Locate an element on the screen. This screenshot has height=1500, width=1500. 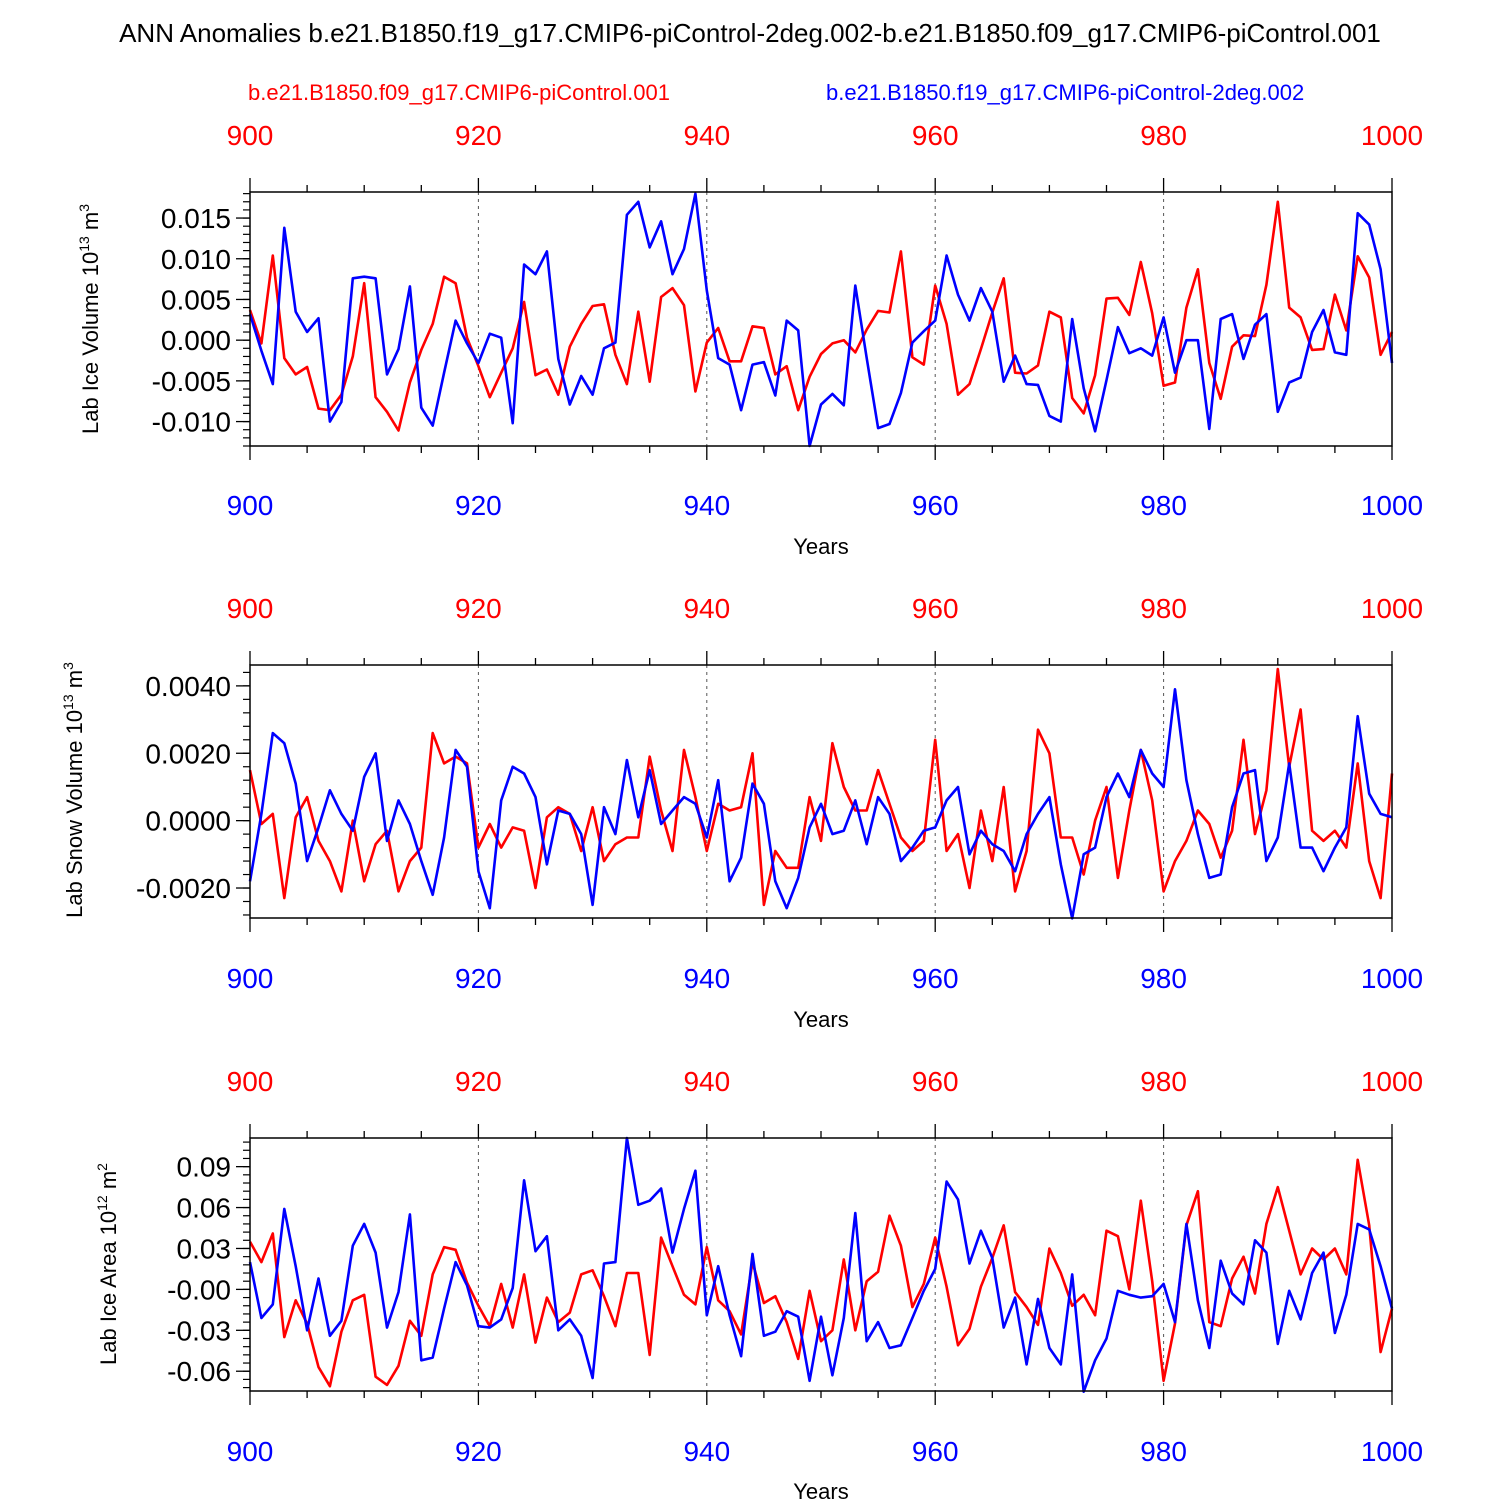
y-tick-label: 0.0040 is located at coordinates (188, 686).